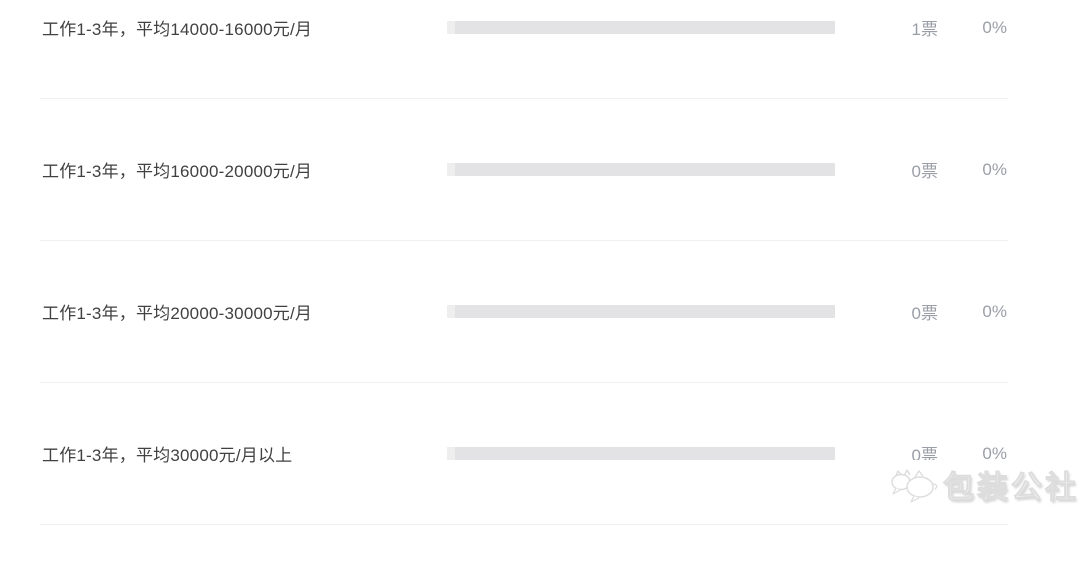 The image size is (1080, 580). I want to click on watermark-text: 包装公社, so click(1011, 487).